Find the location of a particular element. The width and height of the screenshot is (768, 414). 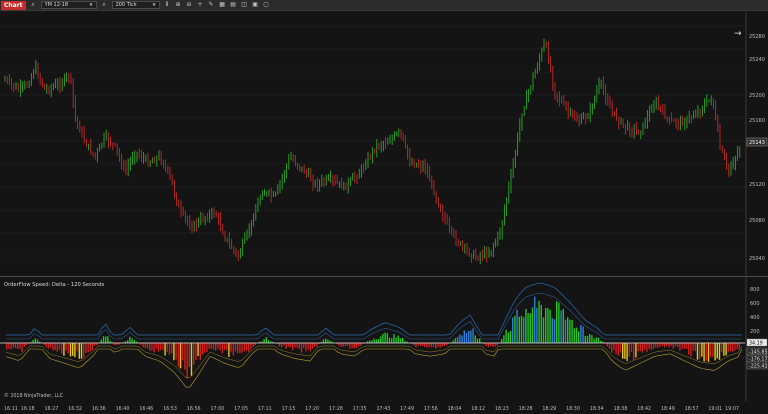

time-axis-label: 17:05 is located at coordinates (241, 409).